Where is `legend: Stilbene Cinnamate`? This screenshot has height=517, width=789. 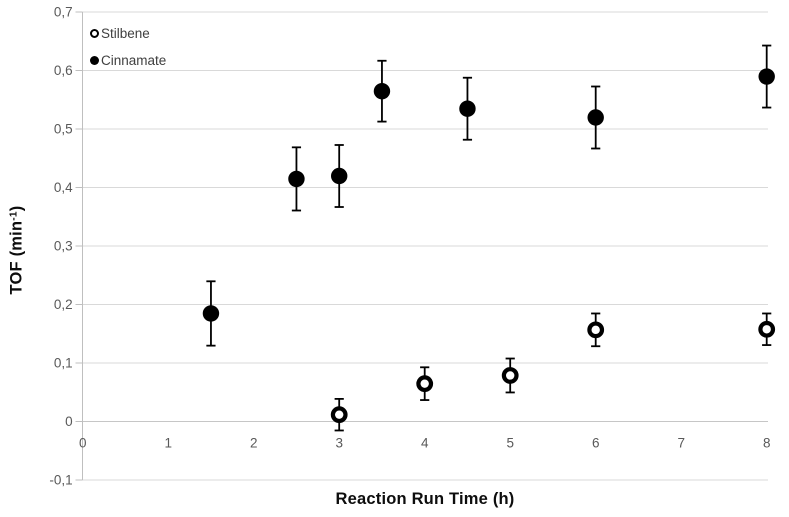
legend: Stilbene Cinnamate is located at coordinates (128, 47).